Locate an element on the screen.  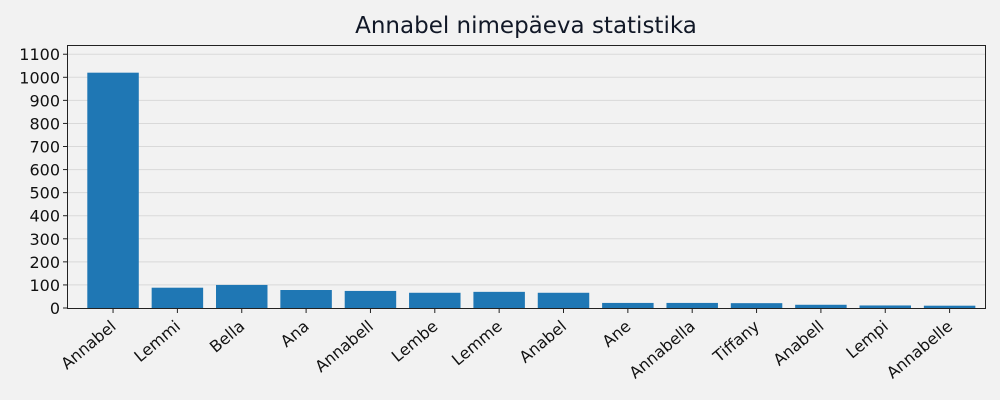
y-axis: 0 100 200 300 400 500 600 700 800 900 1000 1100 is located at coordinates (43, 181).